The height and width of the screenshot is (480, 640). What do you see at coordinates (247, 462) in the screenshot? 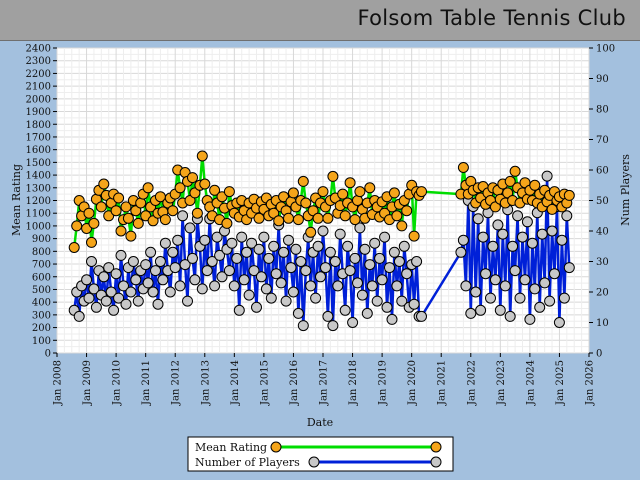
I see `legend-label-number-of-players: Number of Players` at bounding box center [247, 462].